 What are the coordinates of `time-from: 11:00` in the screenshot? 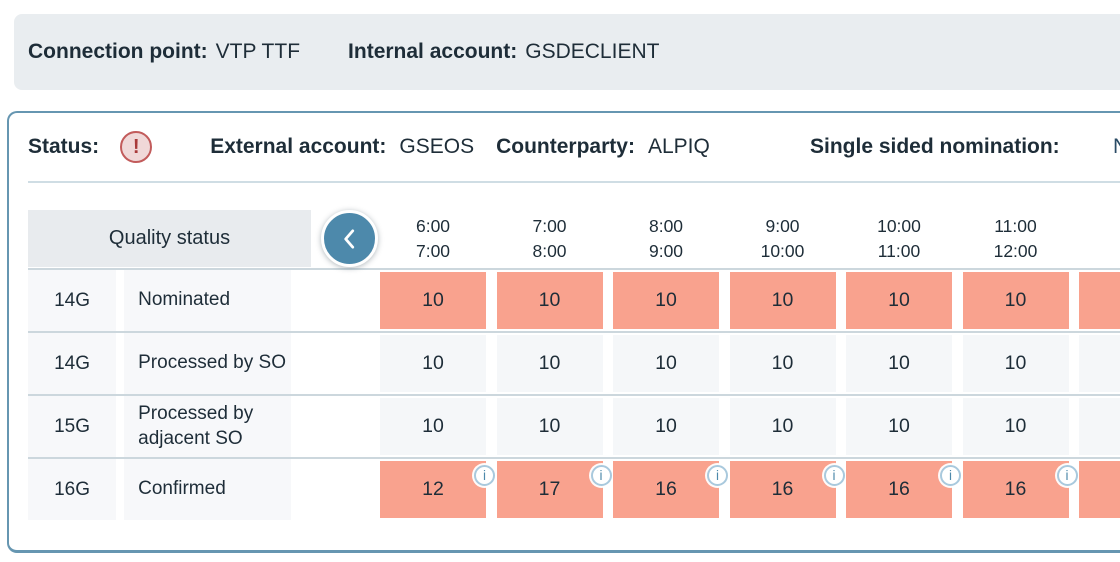 It's located at (1015, 226).